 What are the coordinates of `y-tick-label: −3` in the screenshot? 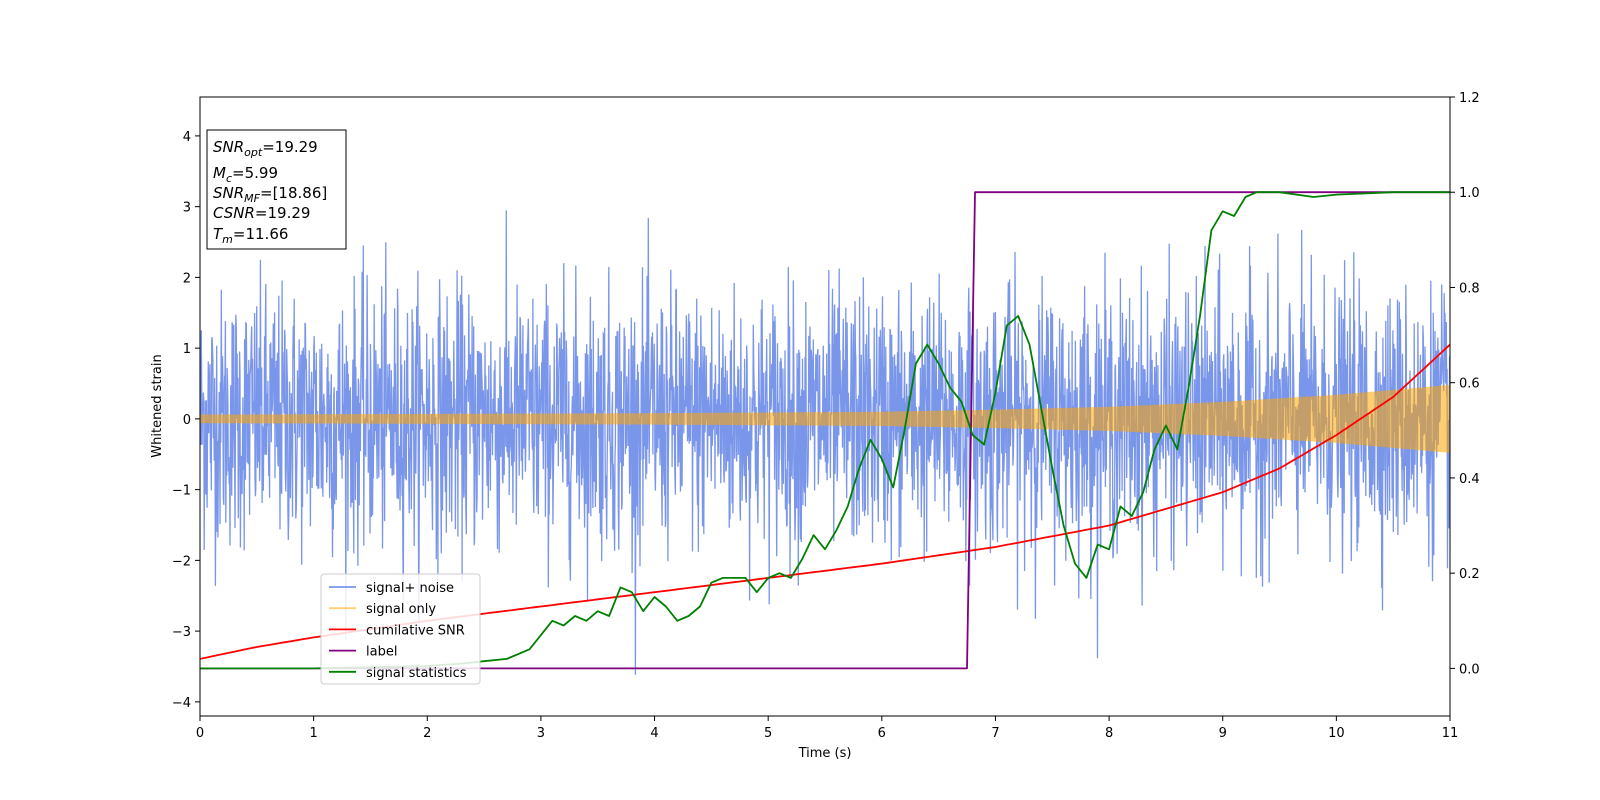 It's located at (181, 632).